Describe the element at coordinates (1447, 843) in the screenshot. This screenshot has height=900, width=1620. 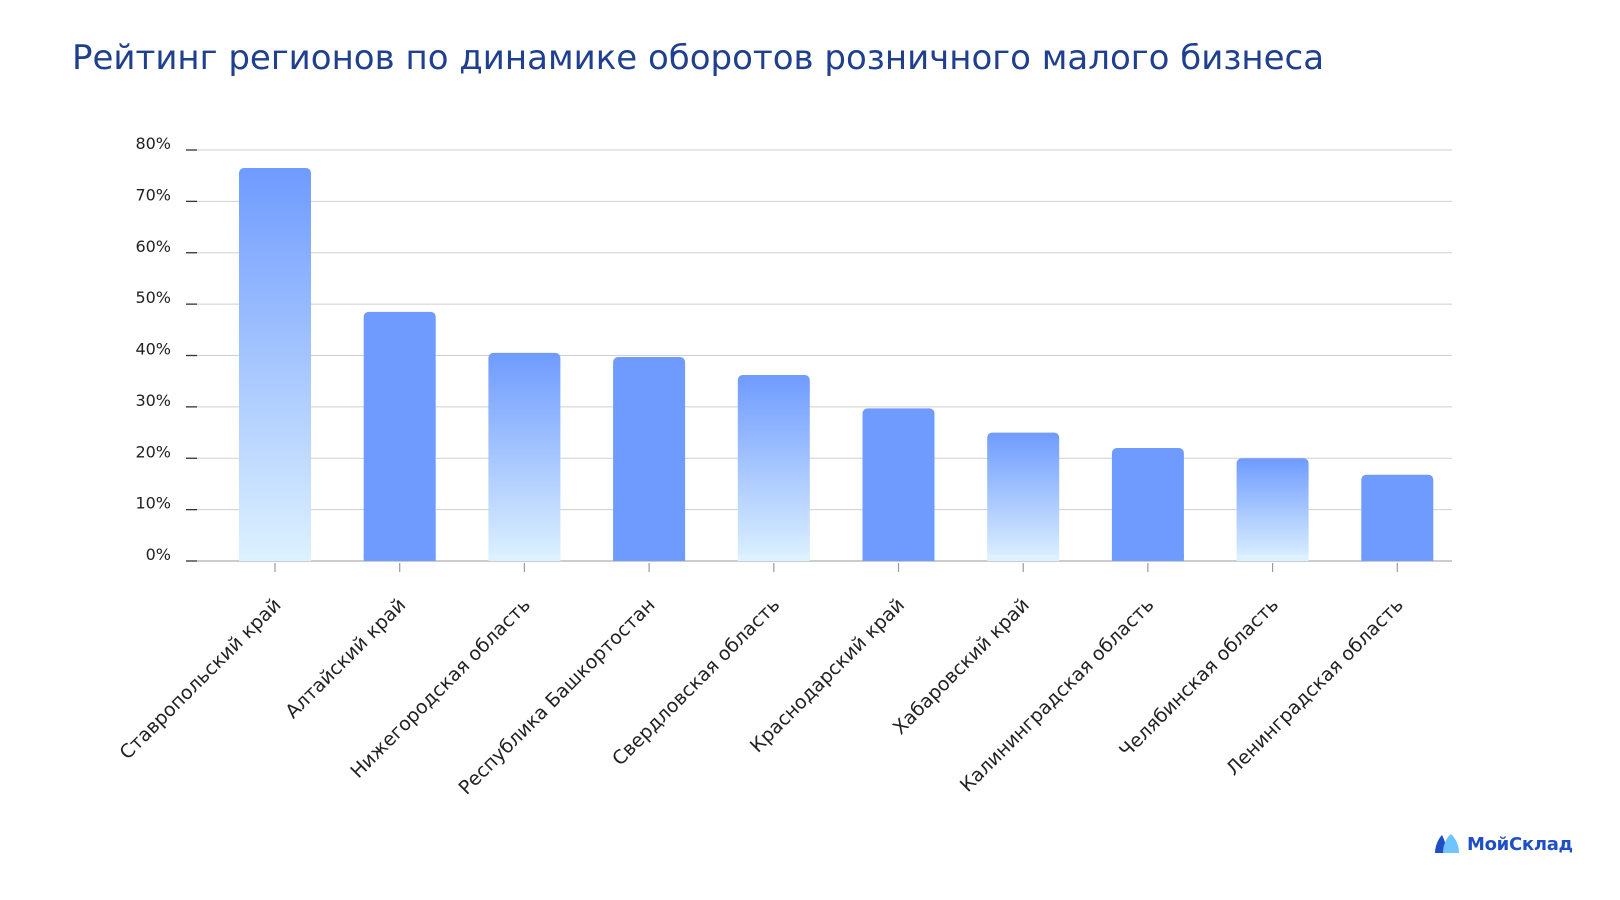
I see `moysklad-logo-icon` at that location.